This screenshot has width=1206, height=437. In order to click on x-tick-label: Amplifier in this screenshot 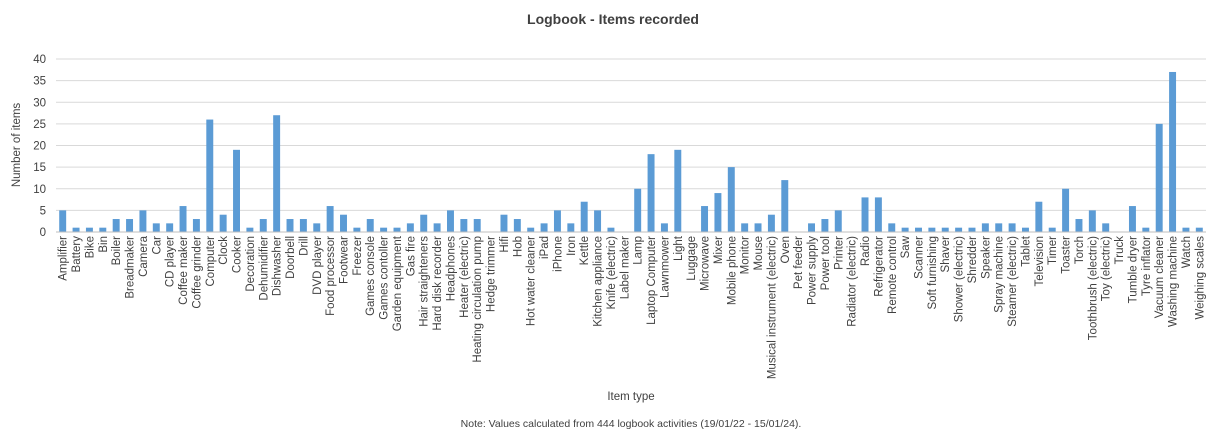, I will do `click(64, 258)`.